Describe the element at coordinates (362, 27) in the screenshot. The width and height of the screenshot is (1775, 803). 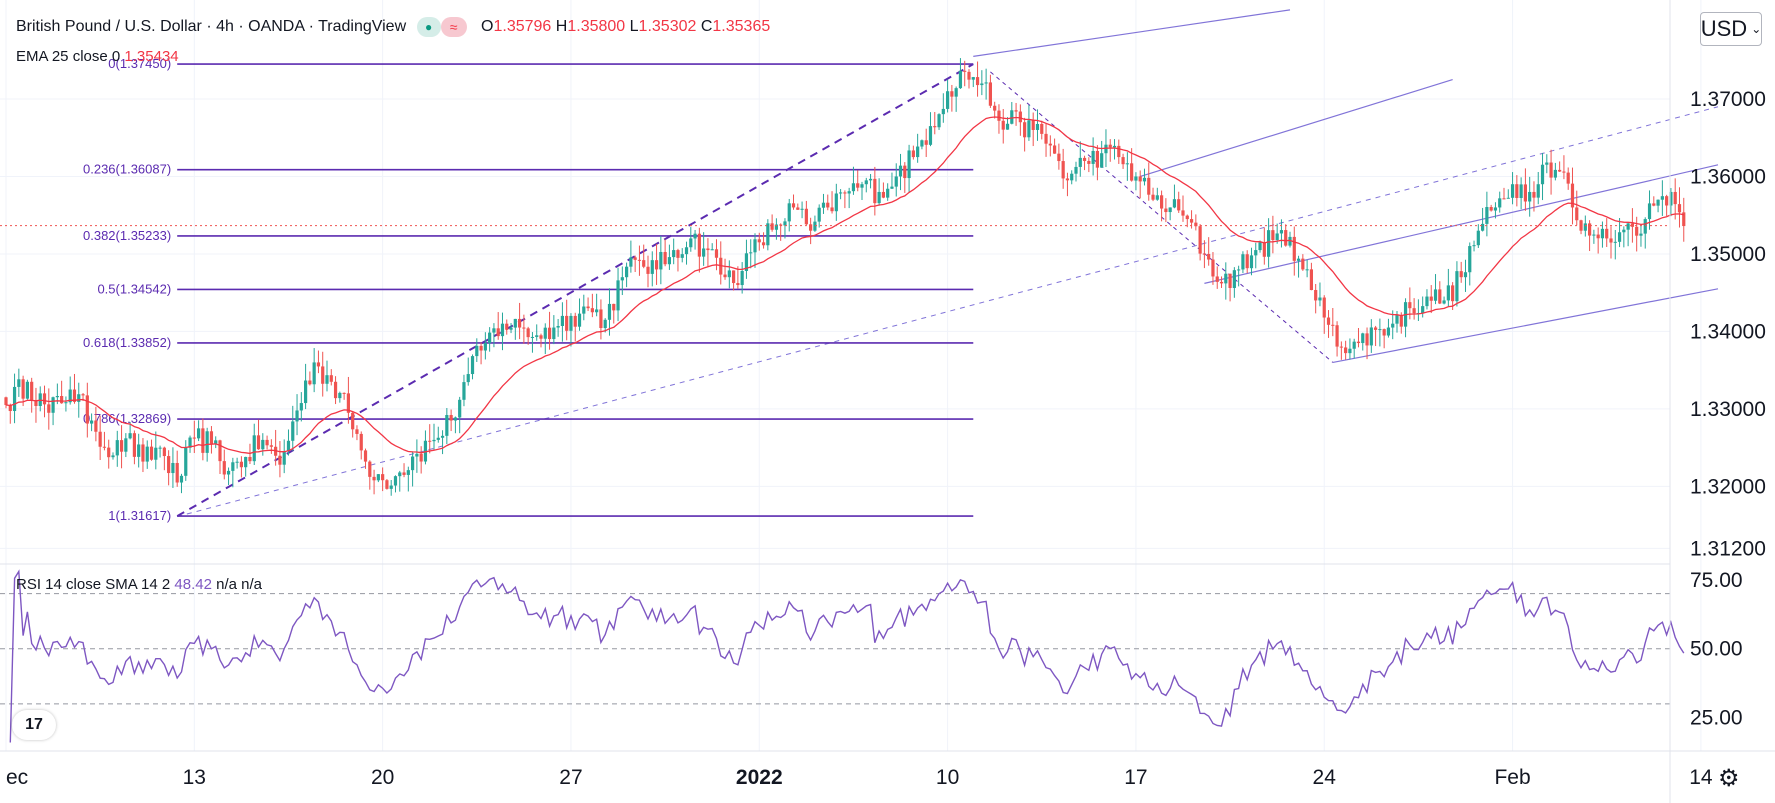
I see `platform-label: TradingView` at that location.